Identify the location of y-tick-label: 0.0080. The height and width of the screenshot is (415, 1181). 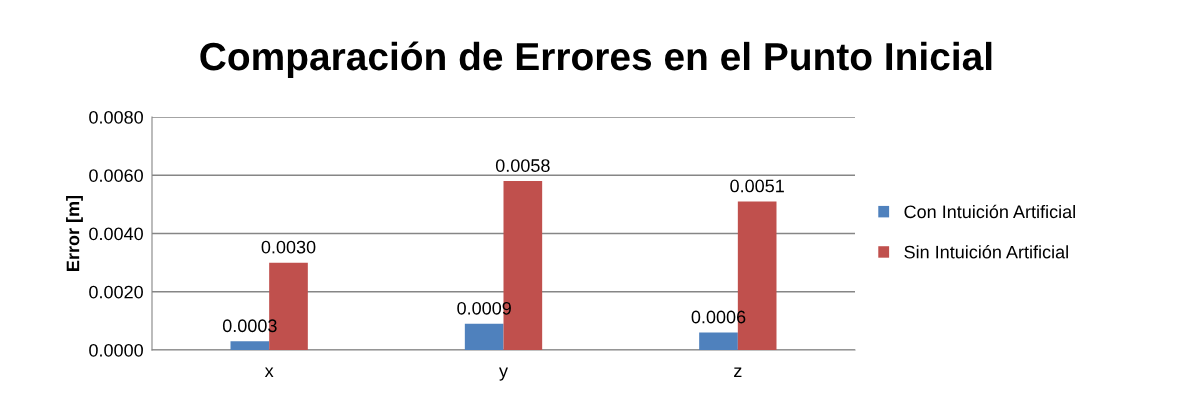
(116, 117).